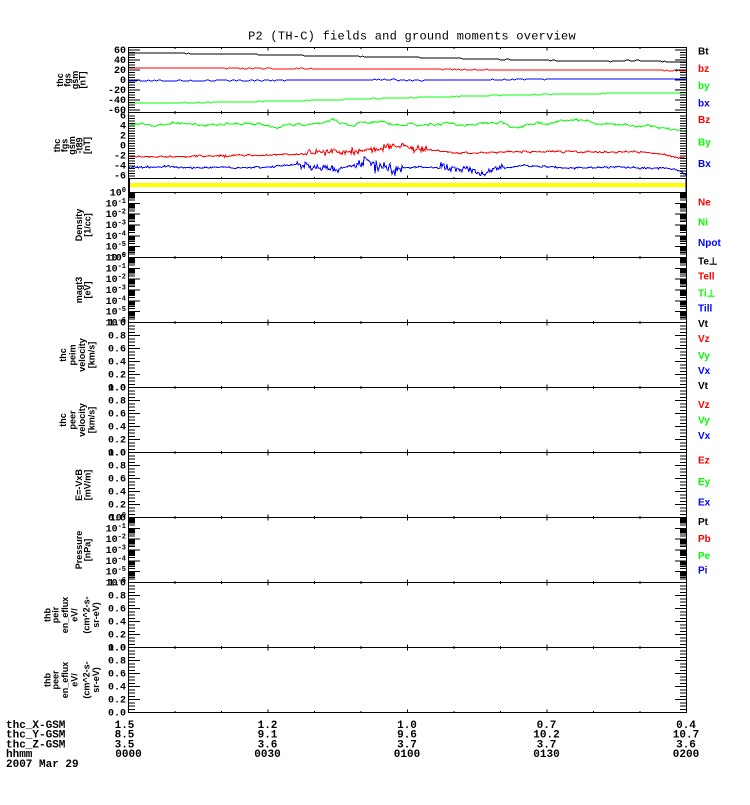 The width and height of the screenshot is (750, 805). Describe the element at coordinates (36, 745) in the screenshot. I see `svg-text: thc_Z-GSM` at that location.